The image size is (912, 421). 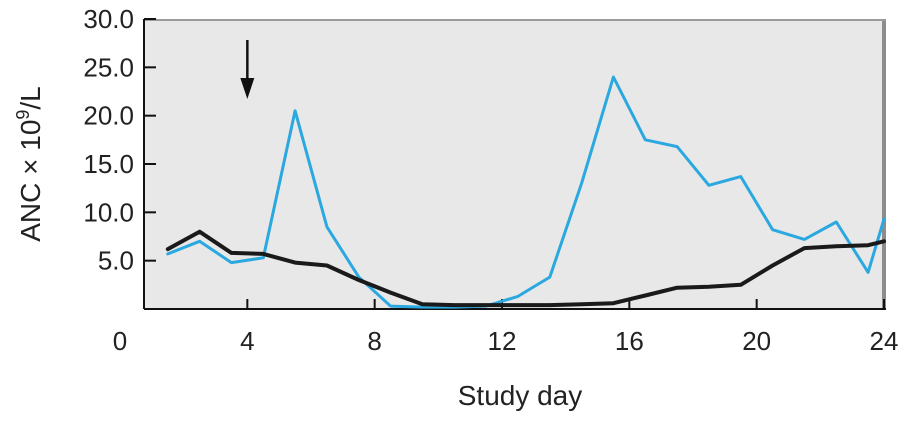 I want to click on x-tick-label: 4, so click(x=247, y=341).